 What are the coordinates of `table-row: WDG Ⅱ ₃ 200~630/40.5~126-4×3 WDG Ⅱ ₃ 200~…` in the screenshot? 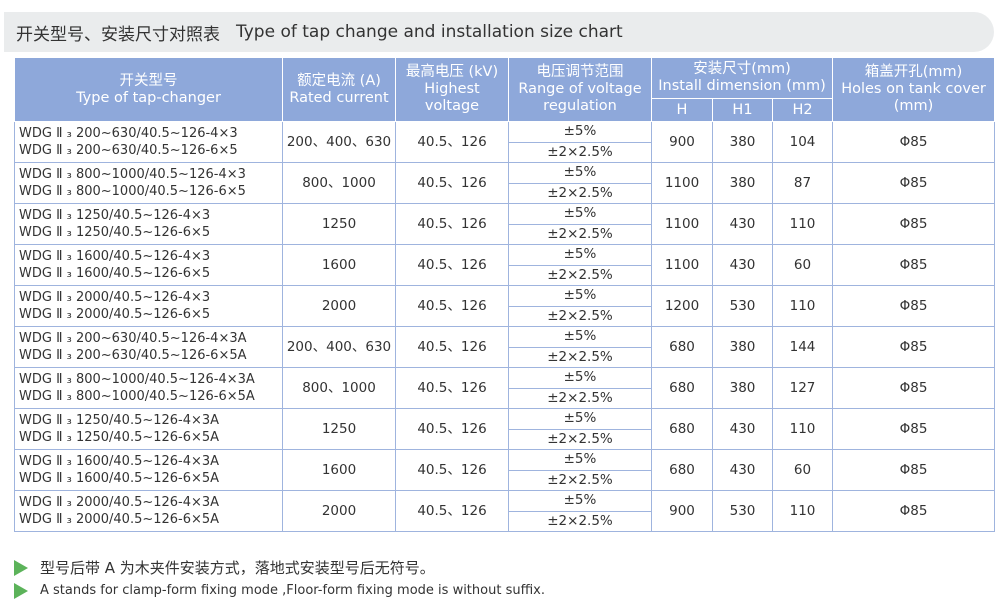 It's located at (505, 142).